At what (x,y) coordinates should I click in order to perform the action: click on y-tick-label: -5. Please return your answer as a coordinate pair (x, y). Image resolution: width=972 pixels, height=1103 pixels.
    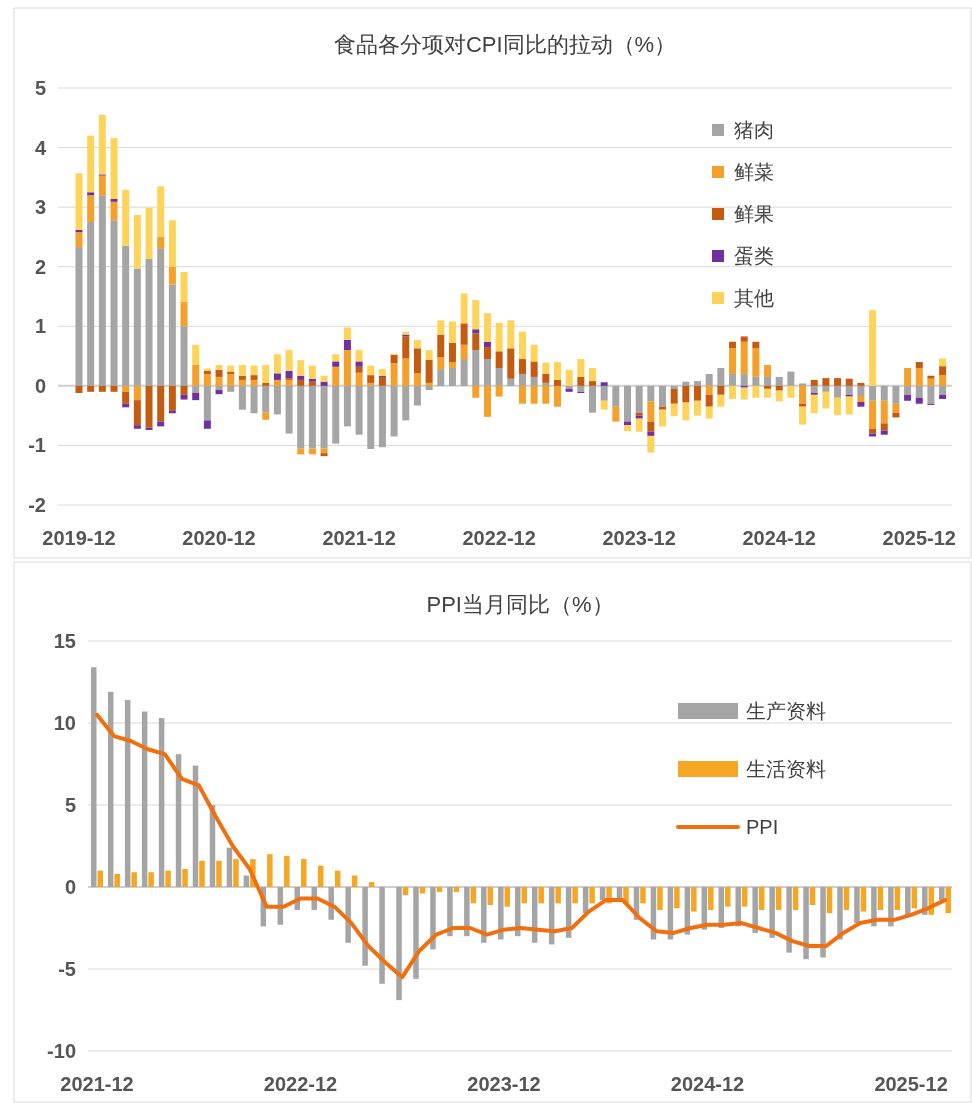
    Looking at the image, I should click on (67, 969).